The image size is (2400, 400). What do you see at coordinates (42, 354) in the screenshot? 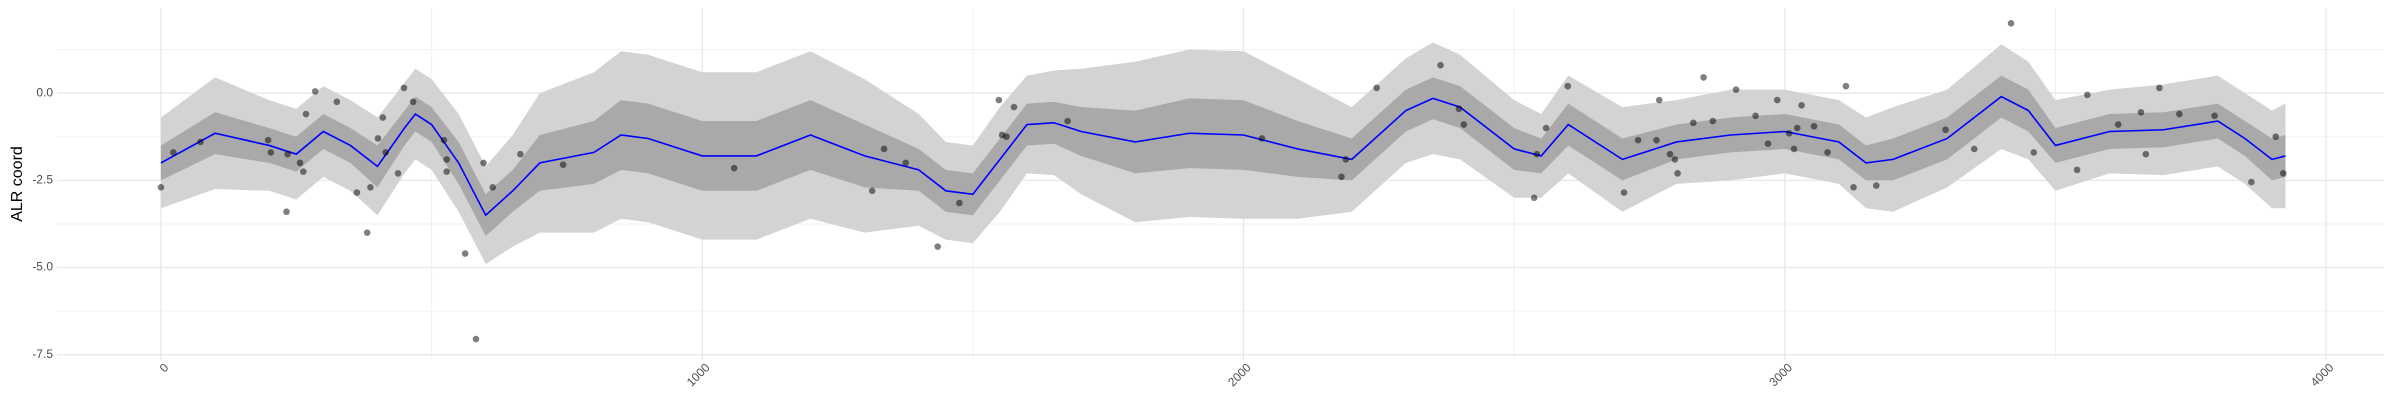
I see `y-tick-label: -7.5` at bounding box center [42, 354].